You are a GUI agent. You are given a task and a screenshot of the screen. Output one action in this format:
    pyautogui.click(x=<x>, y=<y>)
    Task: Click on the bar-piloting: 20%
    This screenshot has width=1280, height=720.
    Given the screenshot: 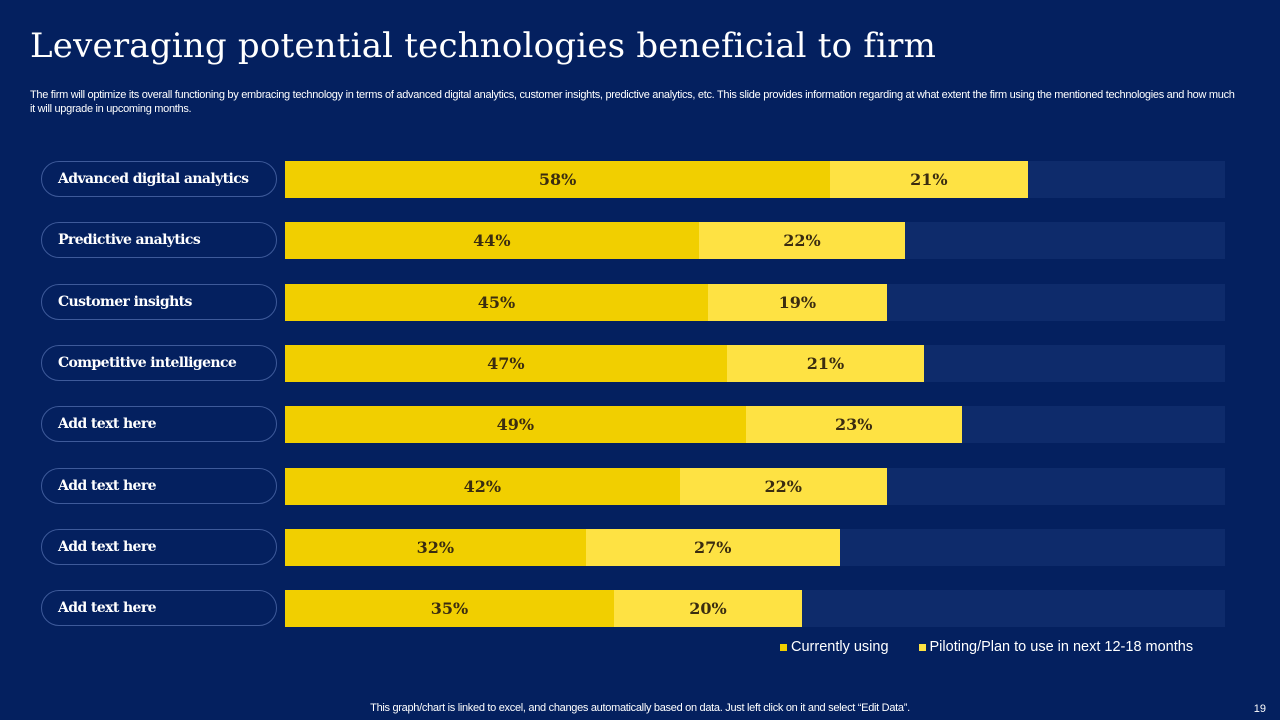 What is the action you would take?
    pyautogui.click(x=708, y=608)
    